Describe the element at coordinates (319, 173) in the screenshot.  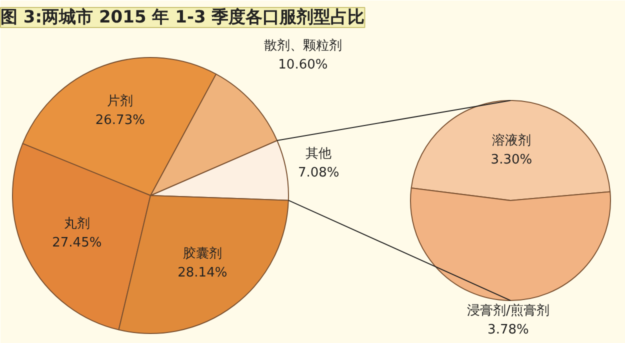
I see `data-label: 7.08%` at that location.